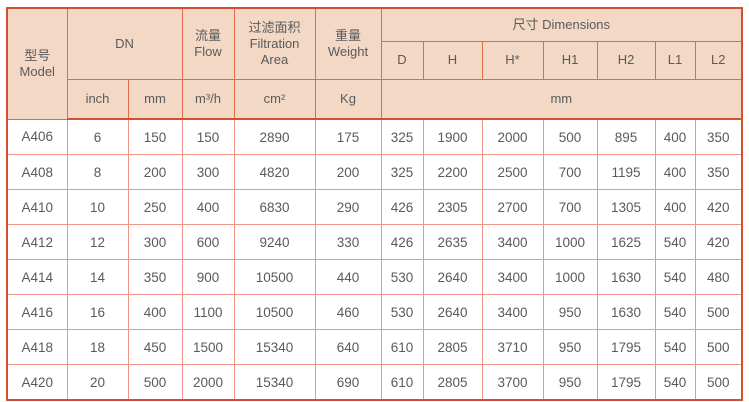 Image resolution: width=749 pixels, height=402 pixels. What do you see at coordinates (718, 207) in the screenshot?
I see `value-cell: 420` at bounding box center [718, 207].